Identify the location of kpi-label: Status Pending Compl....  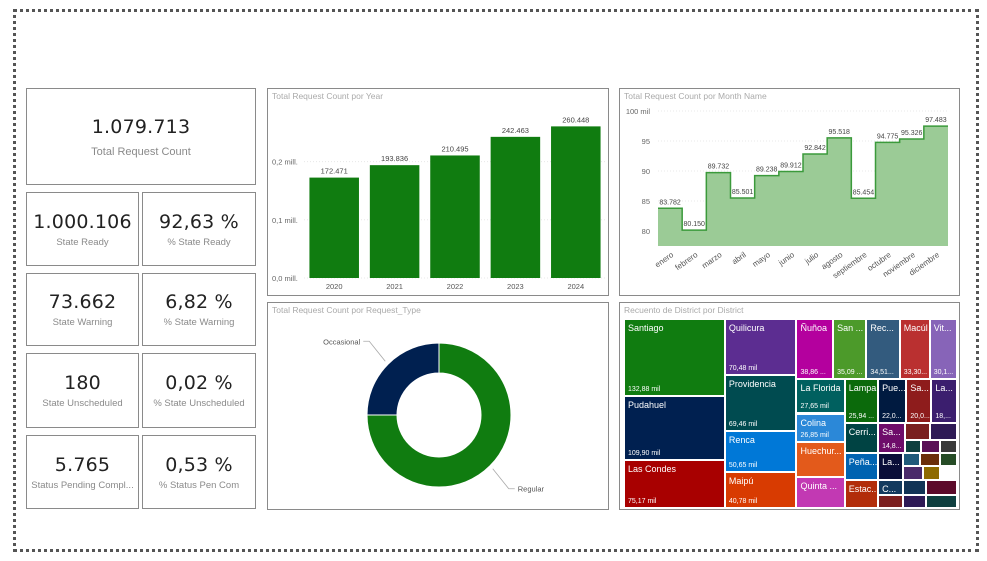
(82, 485).